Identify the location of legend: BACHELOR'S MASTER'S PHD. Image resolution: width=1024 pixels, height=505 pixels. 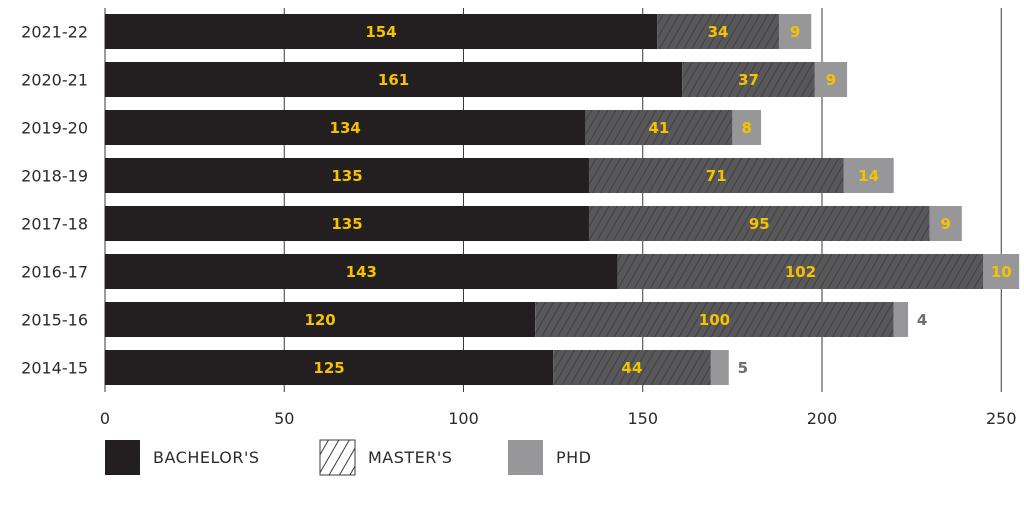
(348, 457).